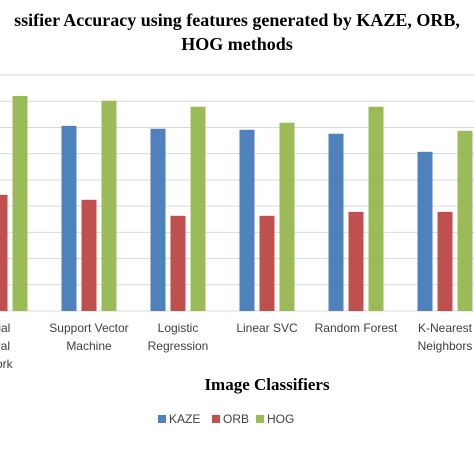 The height and width of the screenshot is (474, 474). What do you see at coordinates (88, 328) in the screenshot?
I see `x-tick-label: Support Vector` at bounding box center [88, 328].